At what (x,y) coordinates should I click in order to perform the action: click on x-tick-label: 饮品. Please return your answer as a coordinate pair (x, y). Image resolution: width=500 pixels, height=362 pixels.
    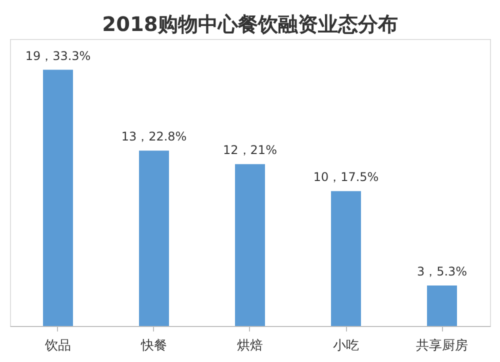
    Looking at the image, I should click on (57, 346).